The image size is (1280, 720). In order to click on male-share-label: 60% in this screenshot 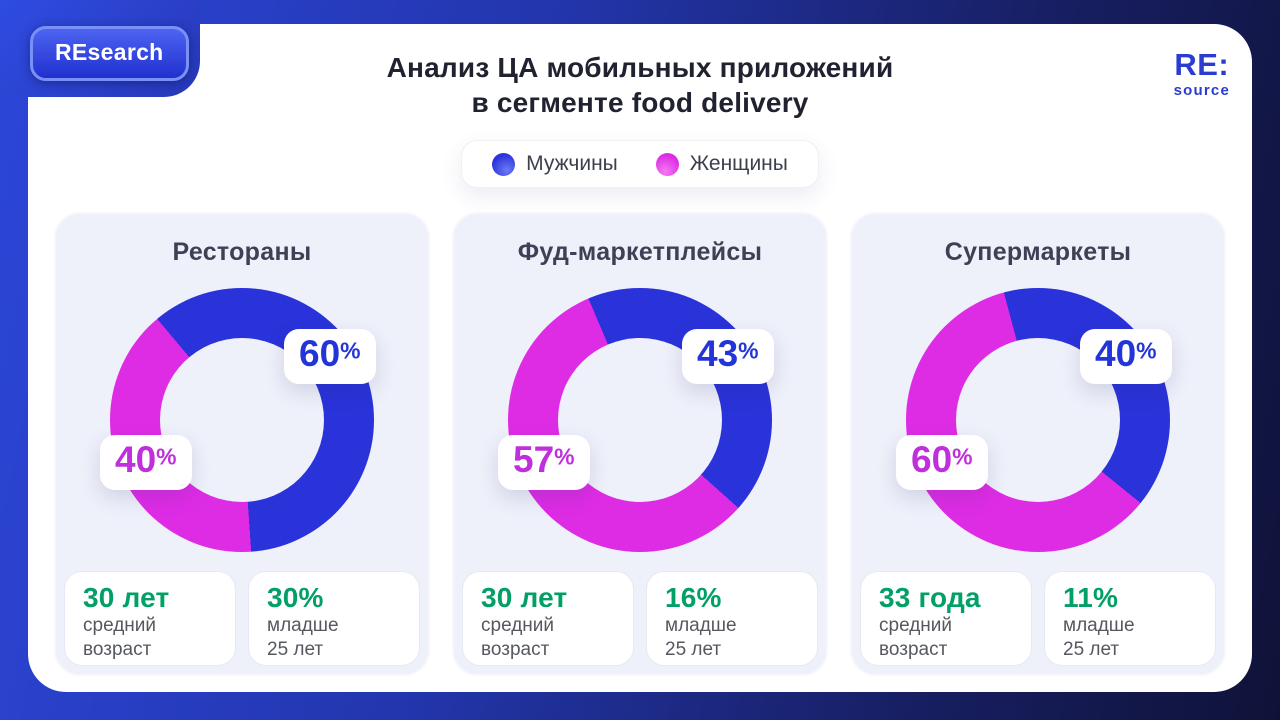, I will do `click(330, 356)`.